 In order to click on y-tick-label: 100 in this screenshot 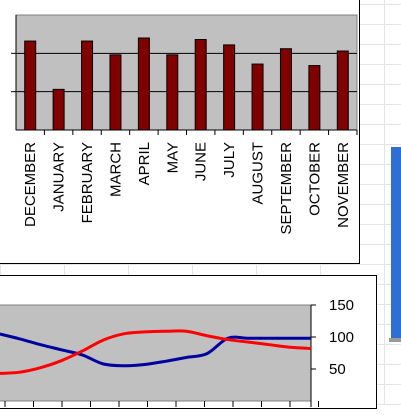, I will do `click(341, 337)`.